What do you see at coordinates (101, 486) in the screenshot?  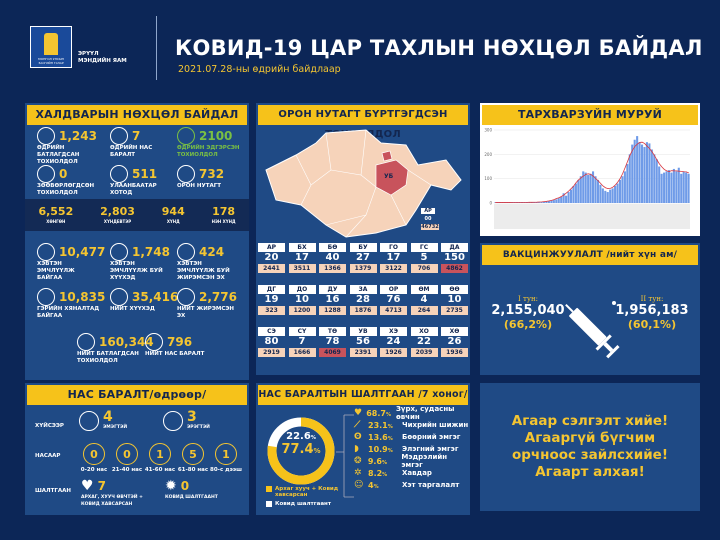 I see `comorbid-count: 7` at bounding box center [101, 486].